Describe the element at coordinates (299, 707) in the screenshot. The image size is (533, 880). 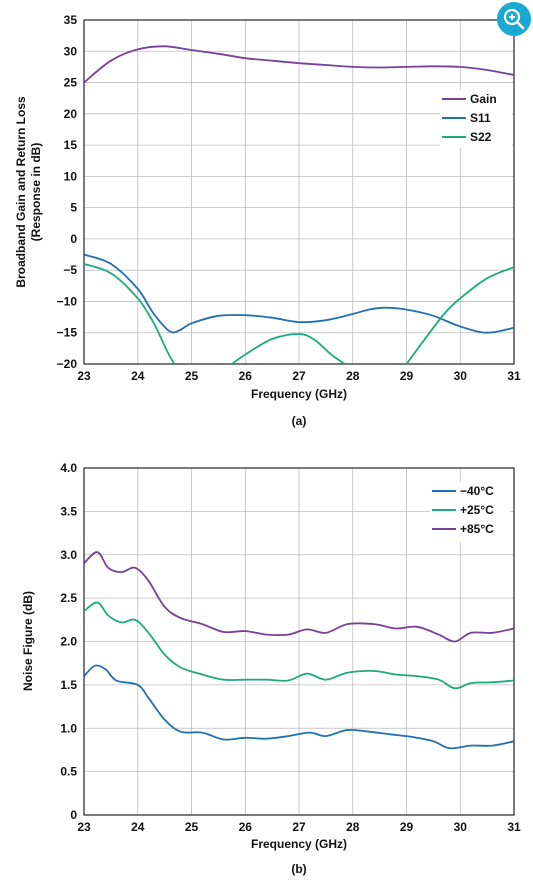
I see `series-line-minus40` at that location.